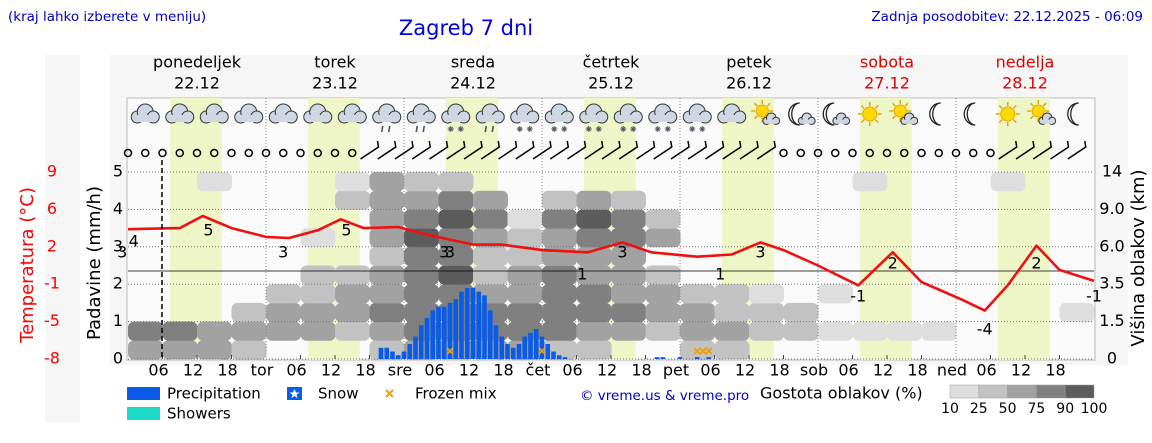 This screenshot has height=443, width=1152. I want to click on x-tick-label: 12, so click(469, 370).